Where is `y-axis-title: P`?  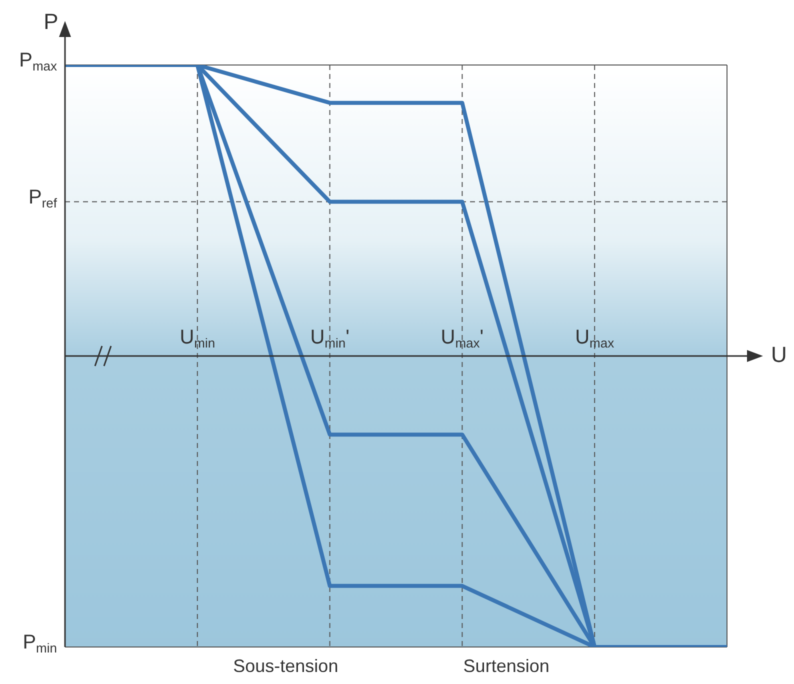 y-axis-title: P is located at coordinates (51, 21).